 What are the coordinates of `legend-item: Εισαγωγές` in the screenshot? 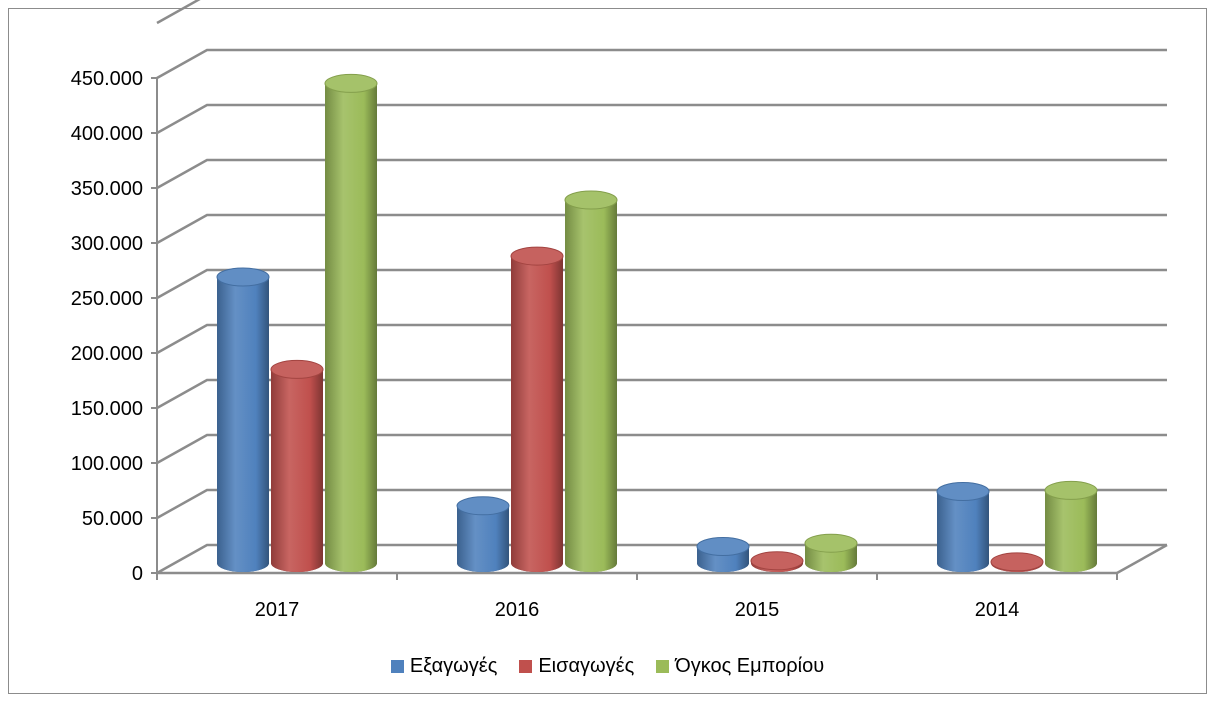 It's located at (576, 666).